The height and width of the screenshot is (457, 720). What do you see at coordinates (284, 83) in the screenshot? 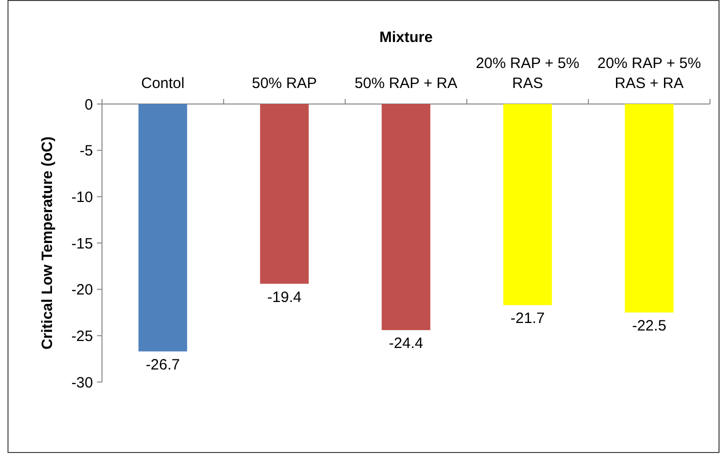
I see `x-tick-label: 50% RAP` at bounding box center [284, 83].